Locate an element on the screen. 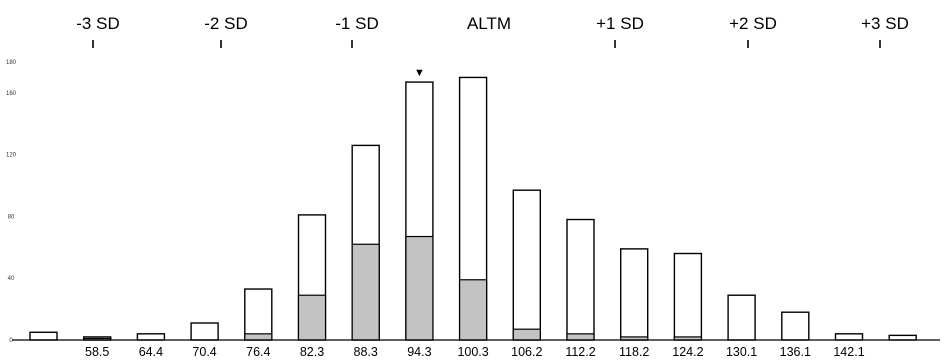  x-tick-label: 70.4 is located at coordinates (204, 352).